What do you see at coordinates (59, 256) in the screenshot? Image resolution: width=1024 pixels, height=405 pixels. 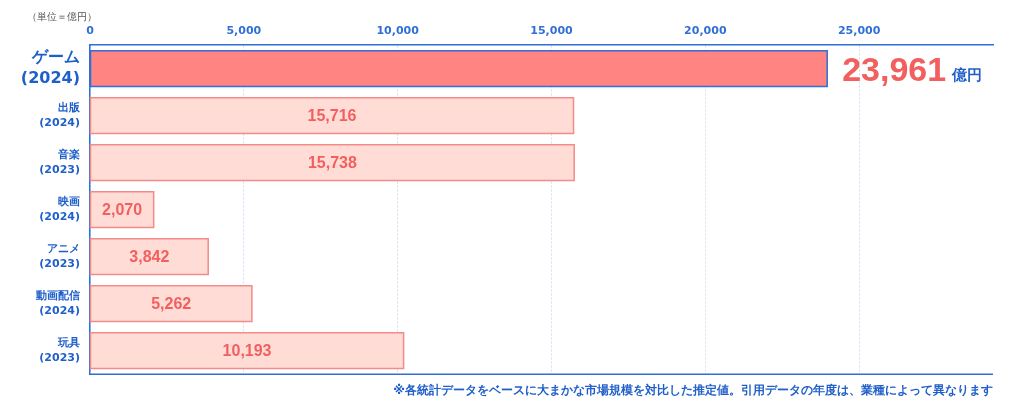 I see `y-tick-label: アニメ (2023)` at bounding box center [59, 256].